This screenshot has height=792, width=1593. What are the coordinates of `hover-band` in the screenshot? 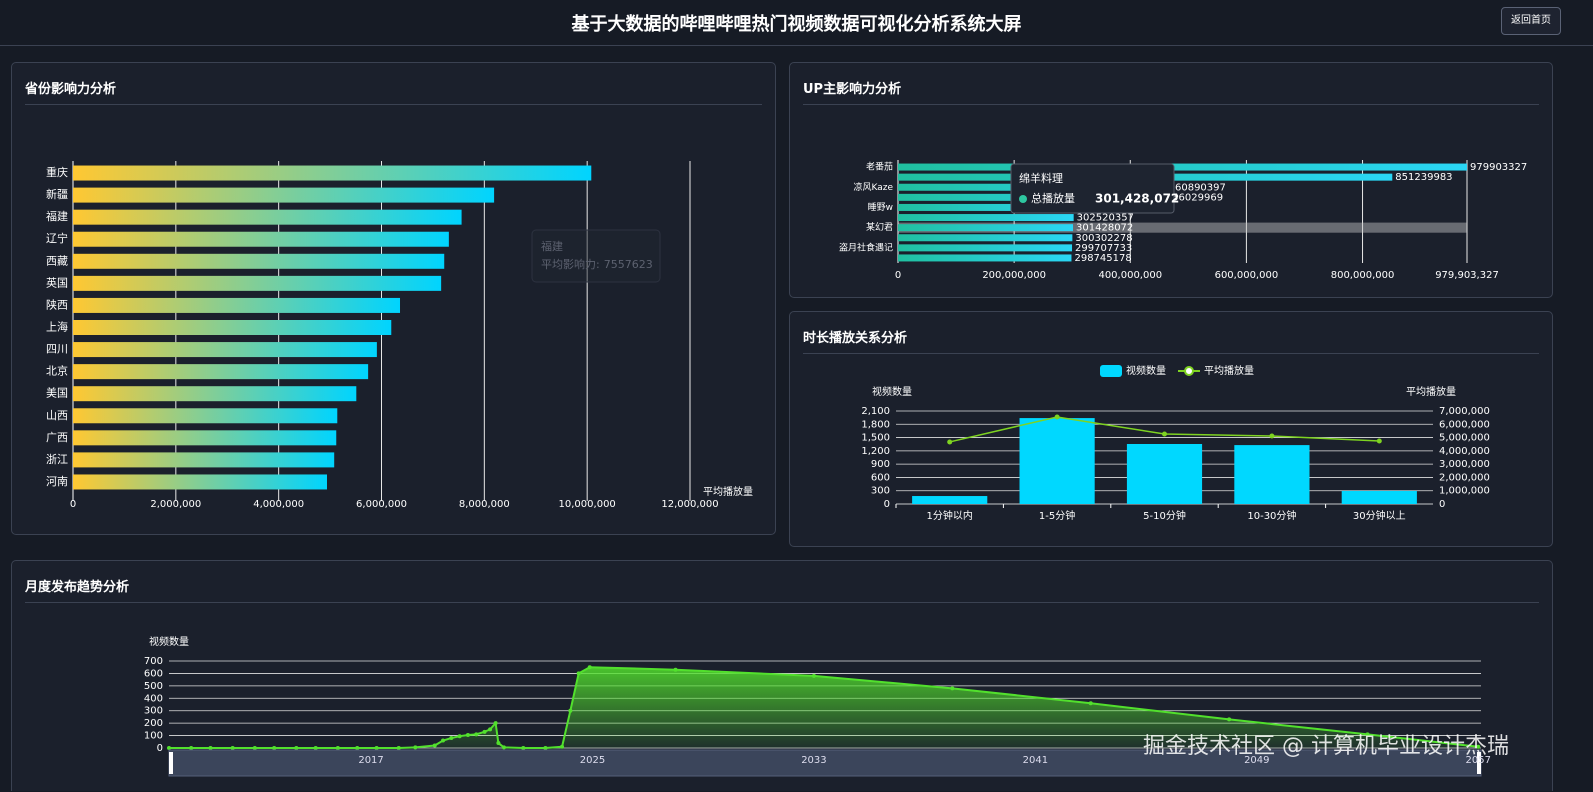 It's located at (1182, 227).